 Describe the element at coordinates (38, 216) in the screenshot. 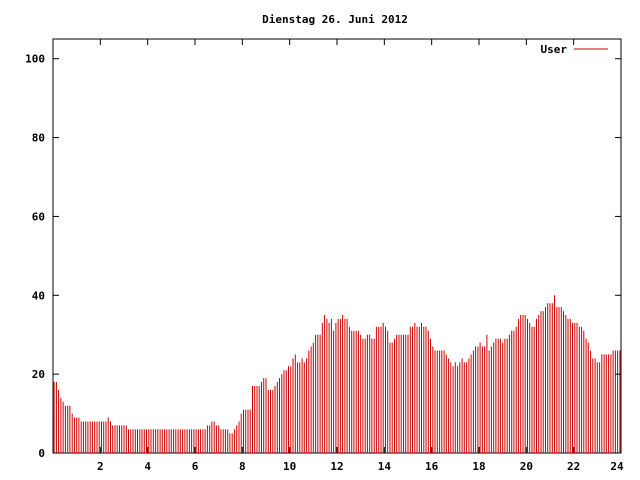

I see `y-tick-label: 60` at that location.